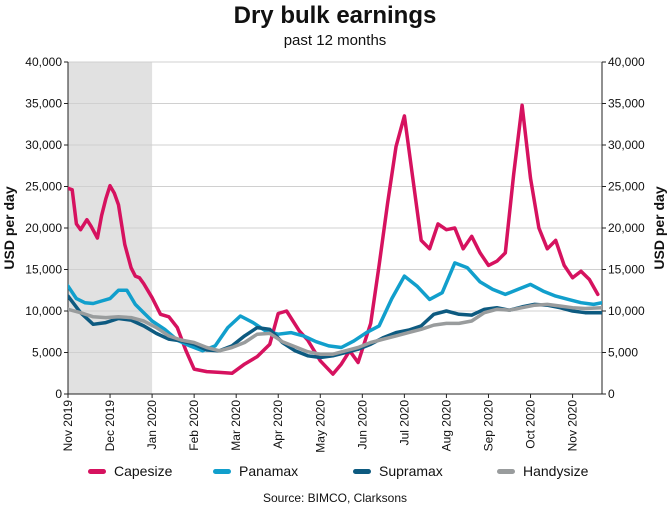  I want to click on y-tick-label-right: 30,000, so click(626, 145).